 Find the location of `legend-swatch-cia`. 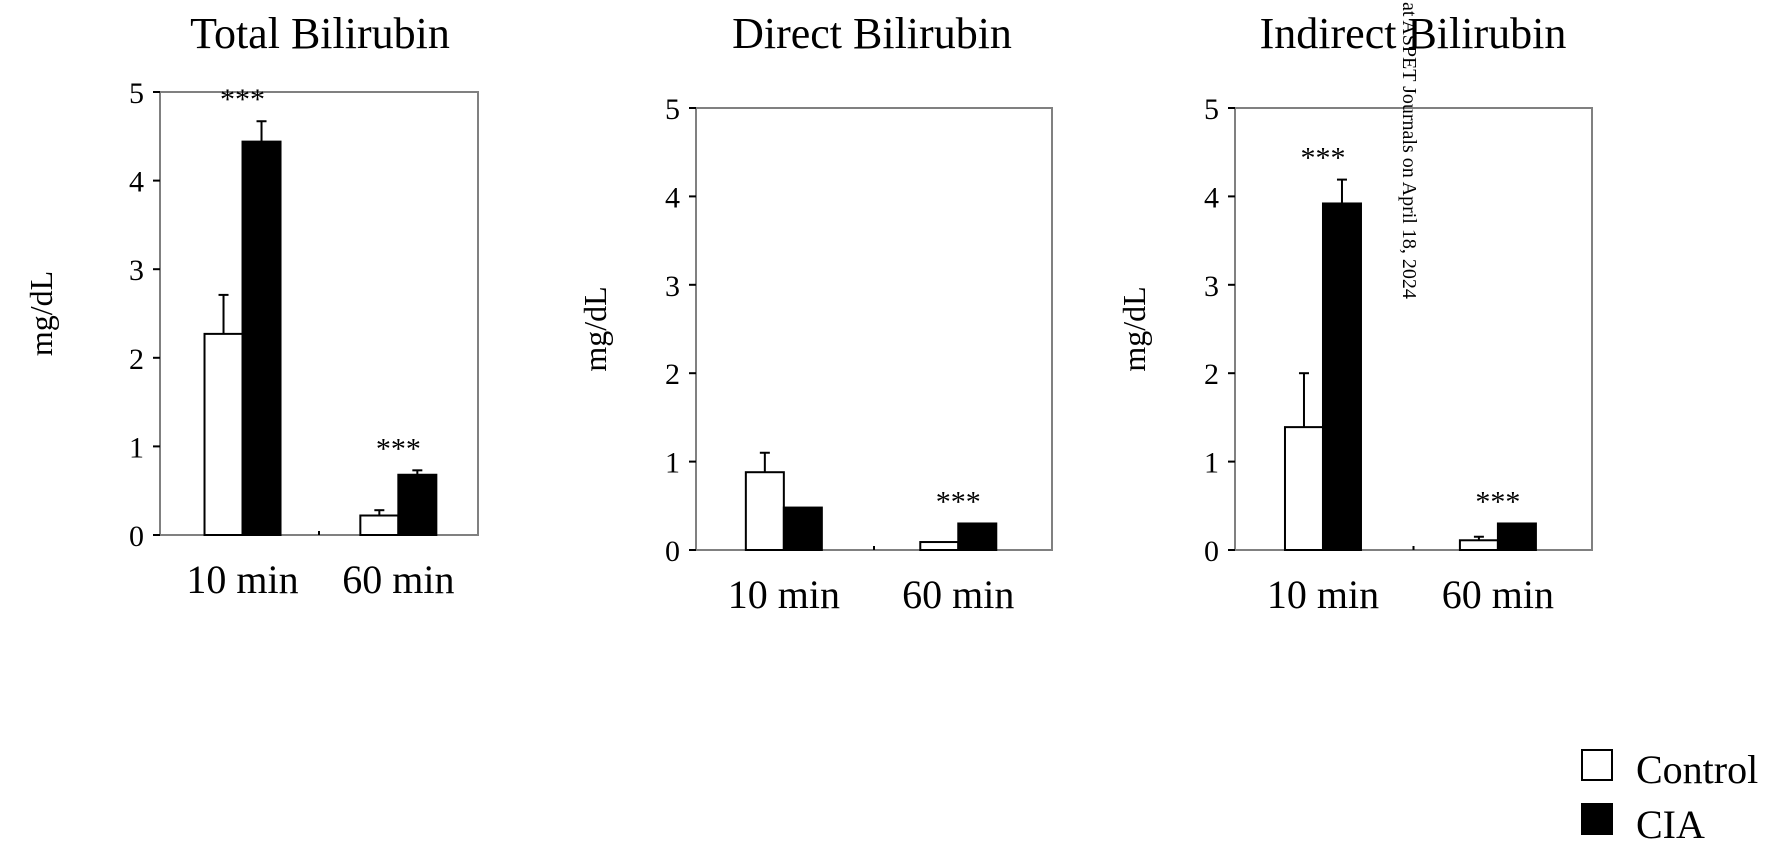

legend-swatch-cia is located at coordinates (1597, 819).